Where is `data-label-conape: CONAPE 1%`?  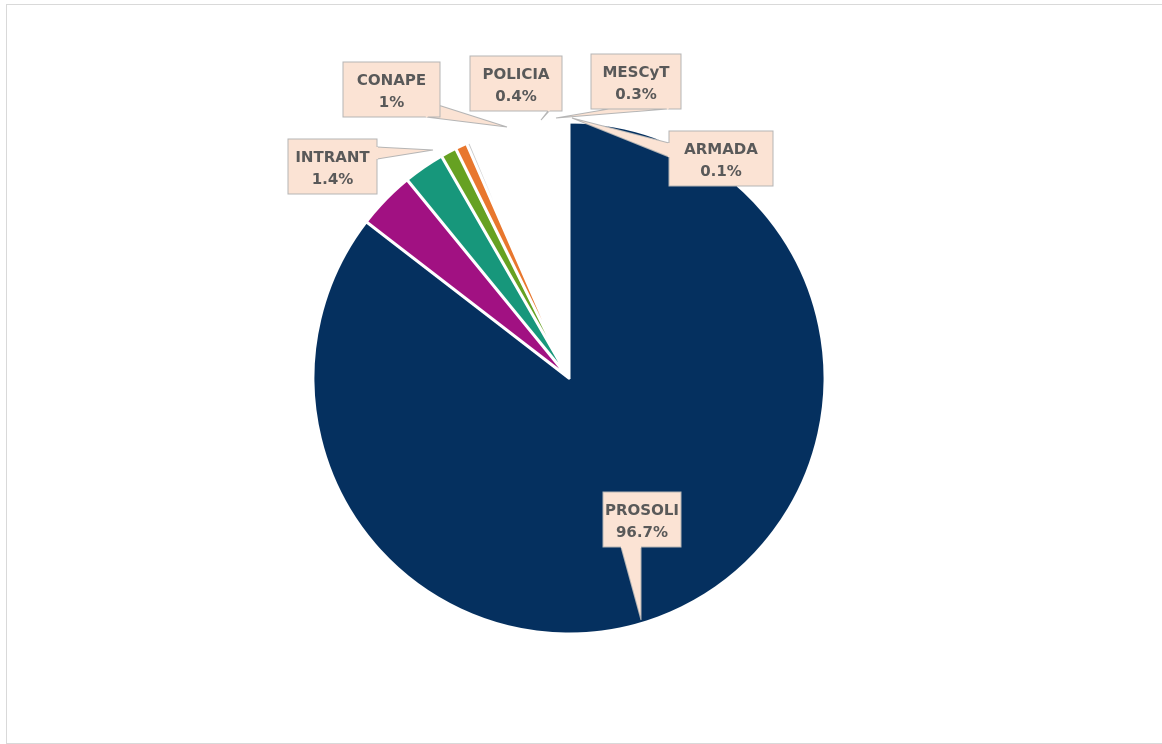
data-label-conape: CONAPE 1% is located at coordinates (391, 89).